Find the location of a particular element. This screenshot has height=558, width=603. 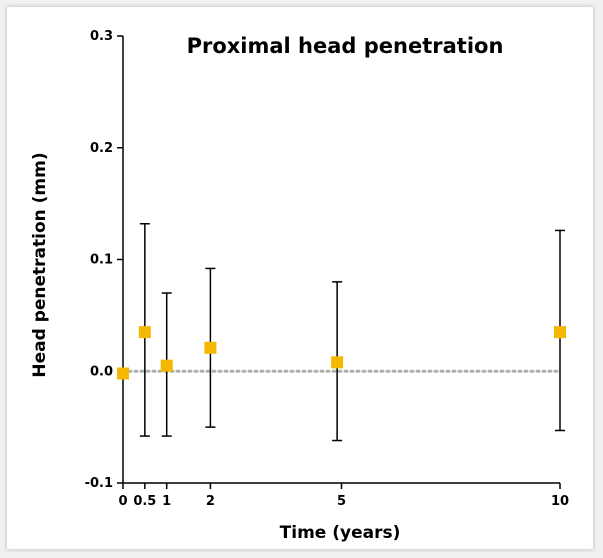

y-tick-label: 0.3 is located at coordinates (101, 36).